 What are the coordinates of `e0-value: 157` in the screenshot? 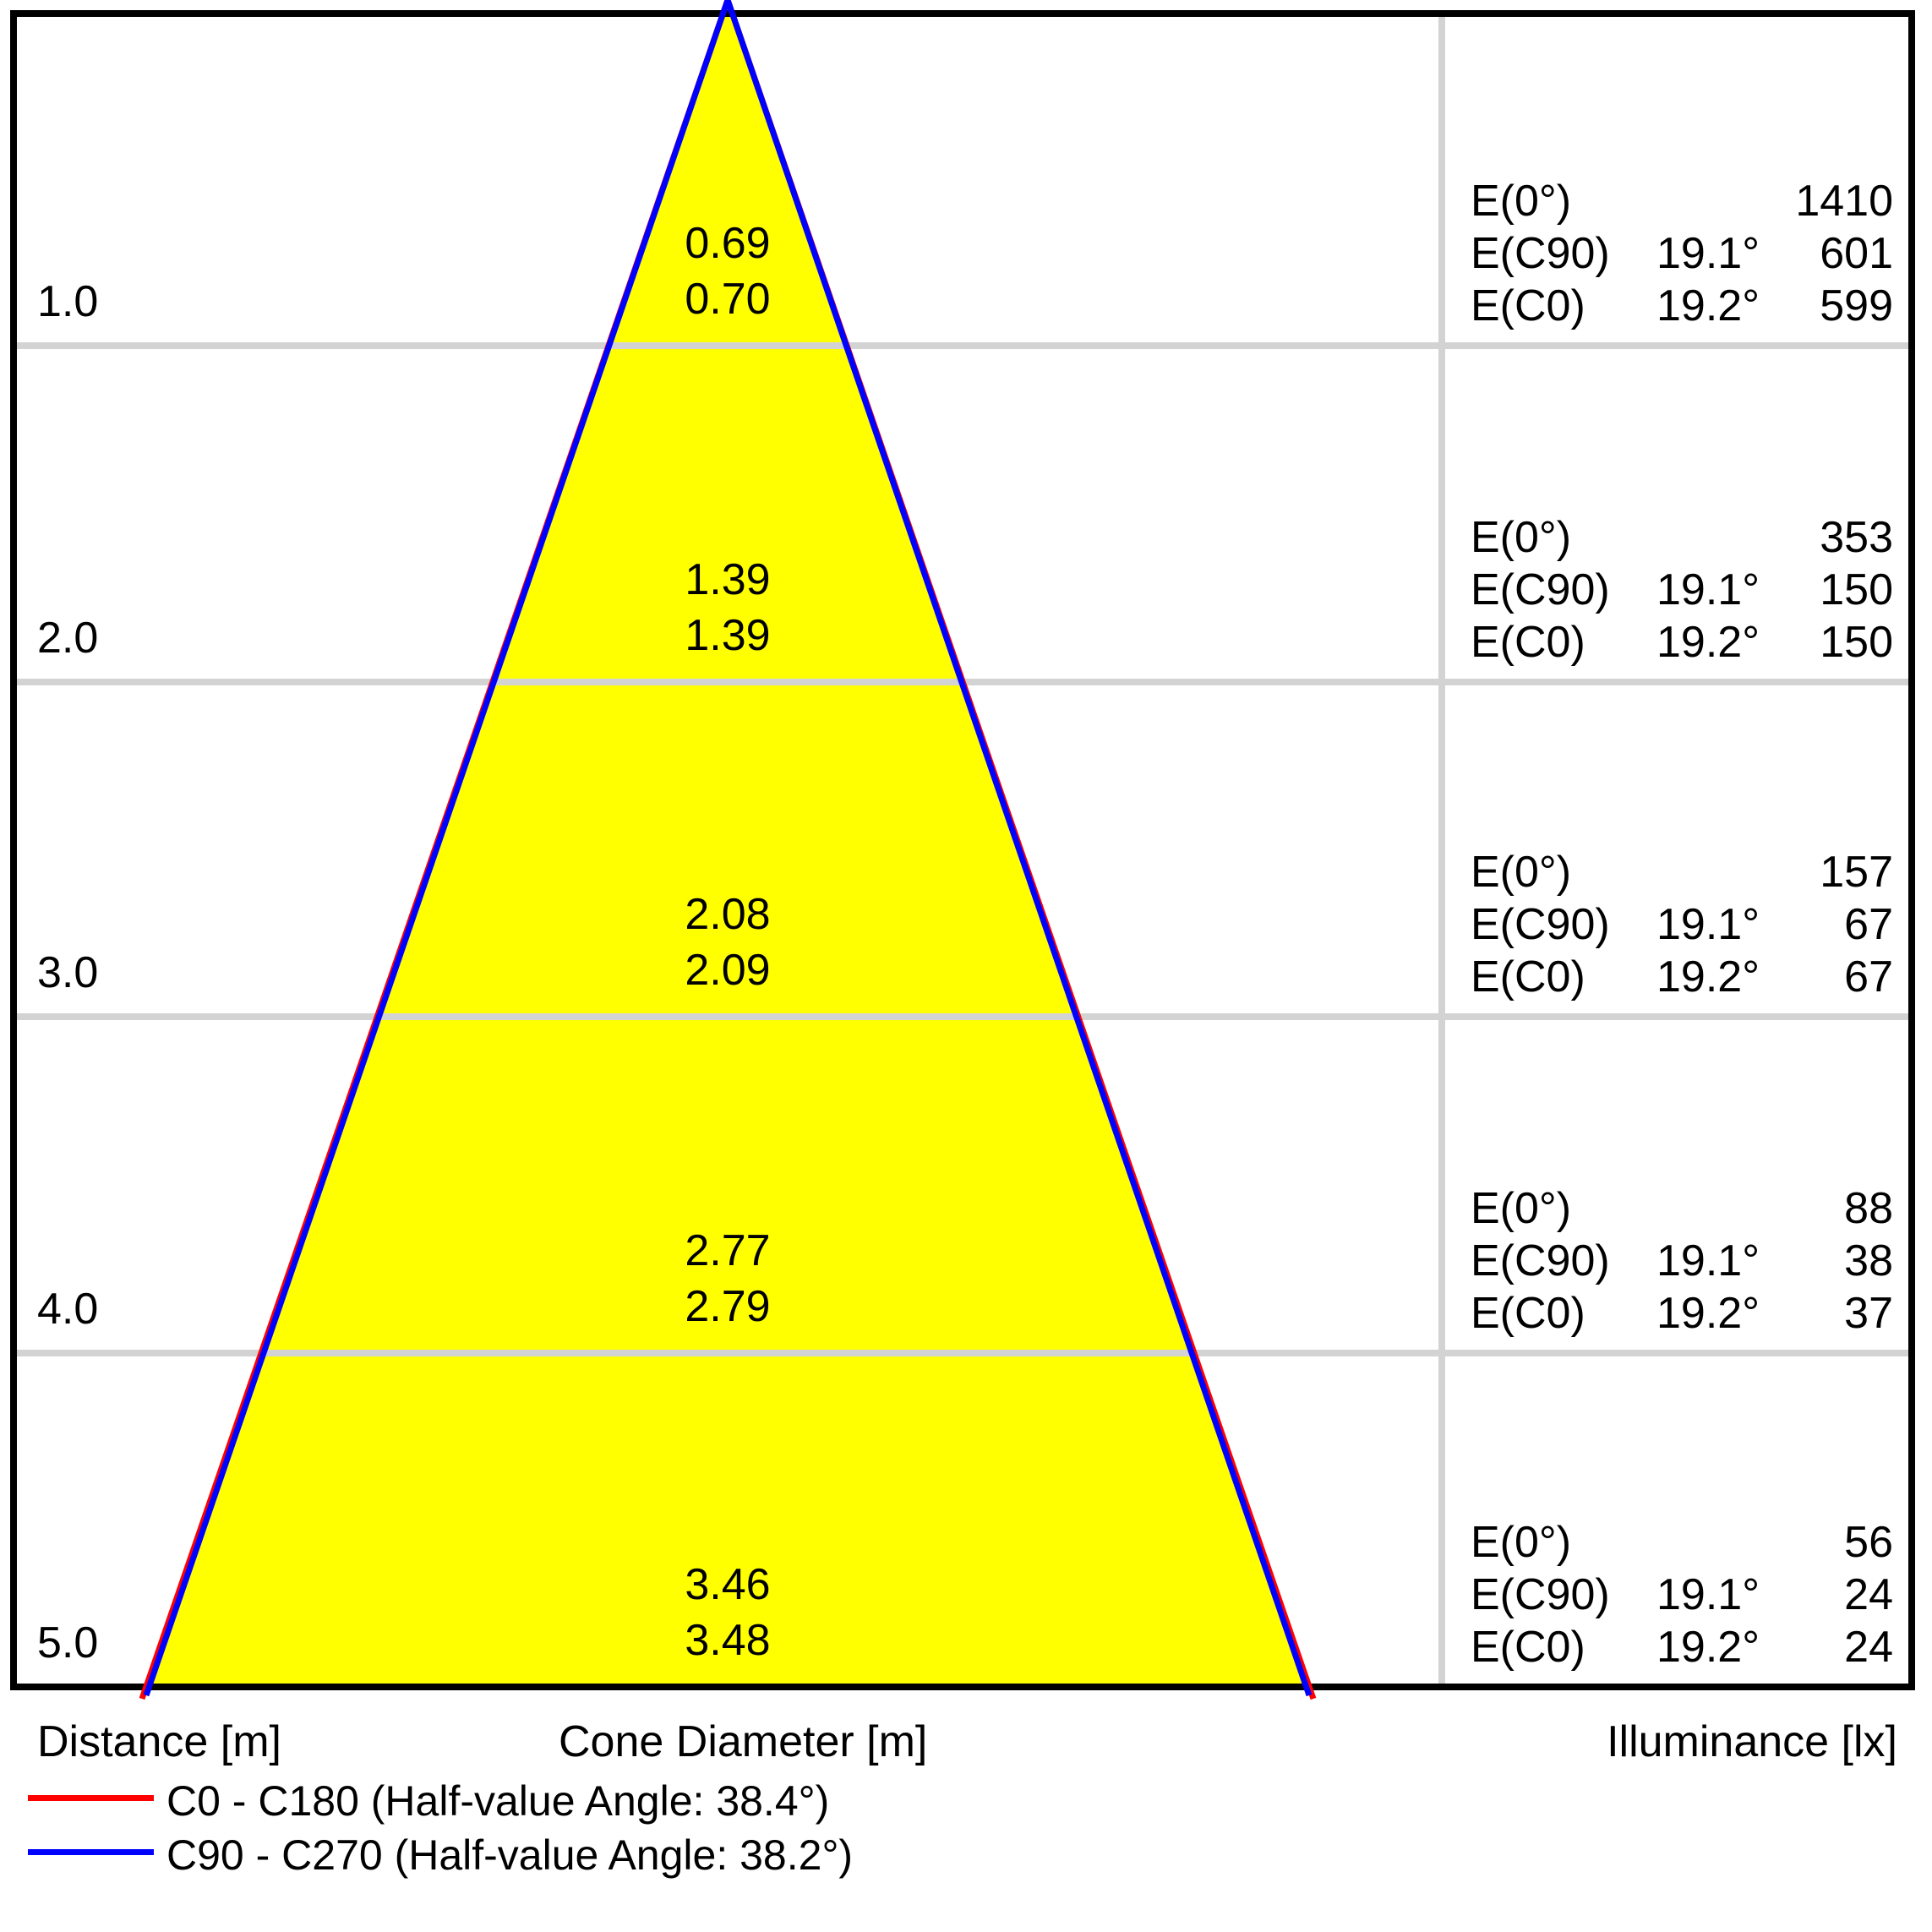 It's located at (1856, 872).